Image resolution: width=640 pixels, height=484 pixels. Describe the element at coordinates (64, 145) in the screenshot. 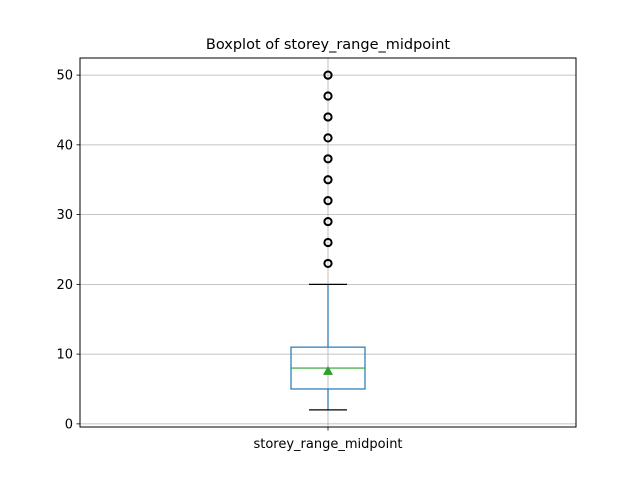

I see `y-tick-label: 40` at that location.